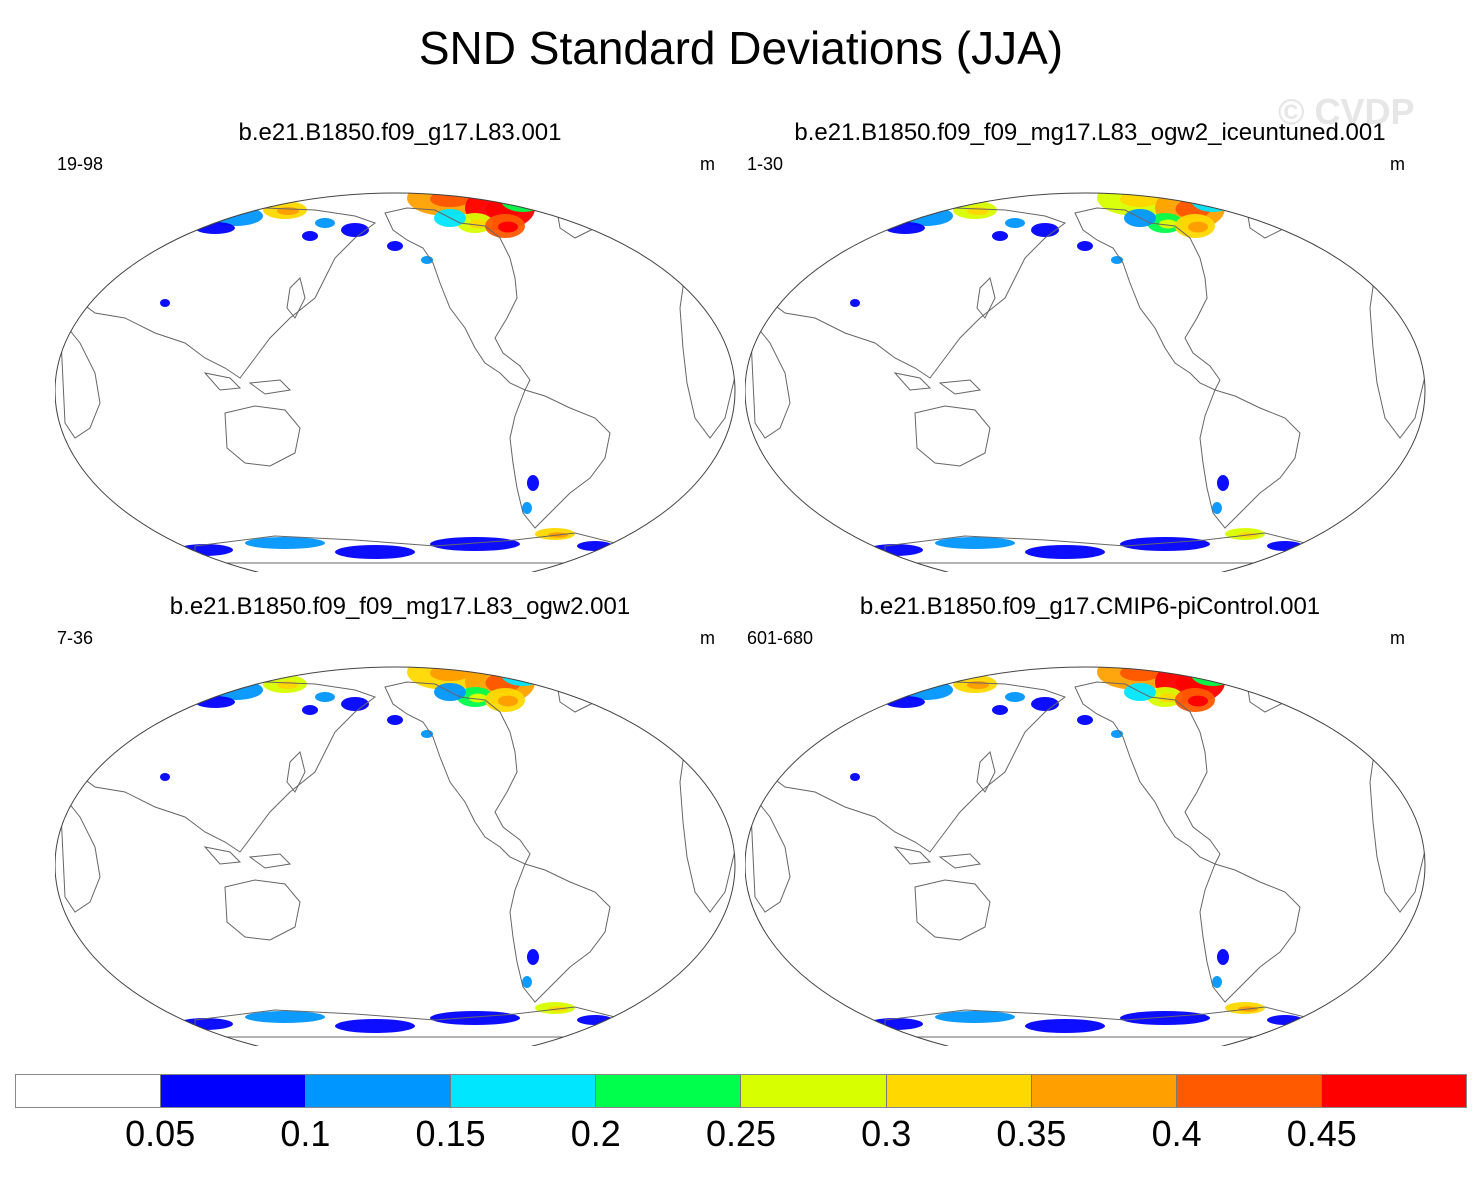 Image resolution: width=1482 pixels, height=1178 pixels. I want to click on colorbar-tick-label: 0.35, so click(1031, 1133).